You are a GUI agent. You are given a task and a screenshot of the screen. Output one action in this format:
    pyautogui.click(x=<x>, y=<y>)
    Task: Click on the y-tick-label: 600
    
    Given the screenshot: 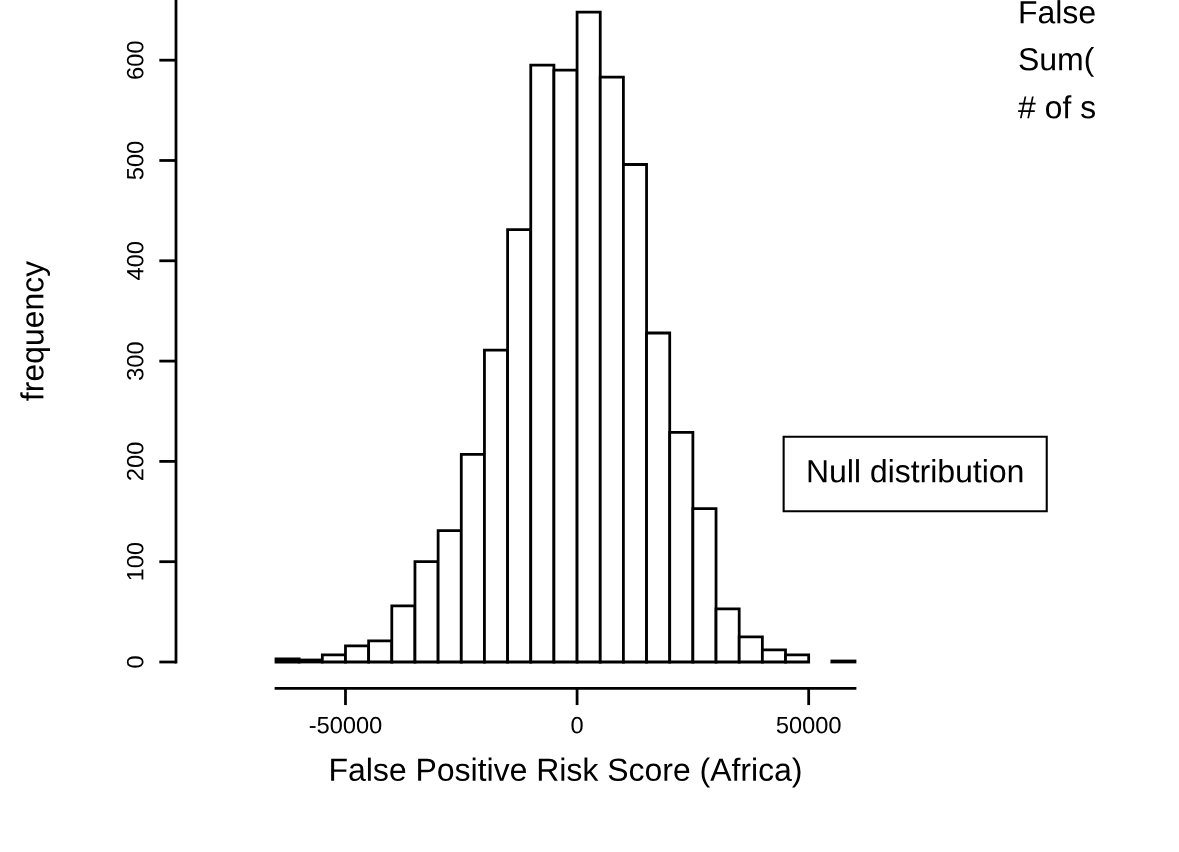 What is the action you would take?
    pyautogui.click(x=135, y=60)
    